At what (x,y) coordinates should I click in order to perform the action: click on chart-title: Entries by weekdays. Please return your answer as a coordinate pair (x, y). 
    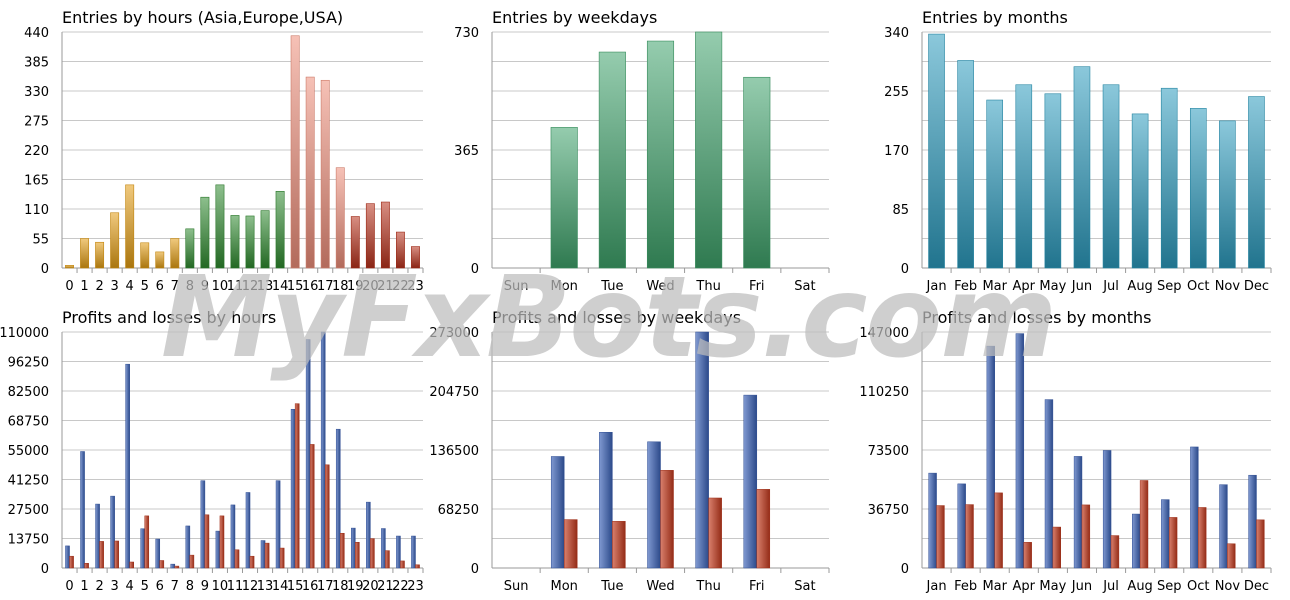
    Looking at the image, I should click on (574, 17).